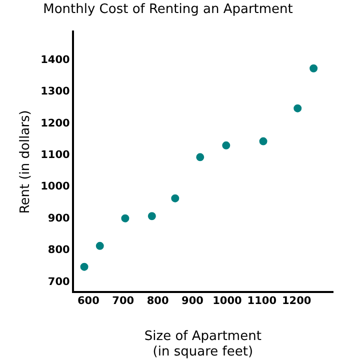  What do you see at coordinates (55, 92) in the screenshot?
I see `y-tick-label: 1300` at bounding box center [55, 92].